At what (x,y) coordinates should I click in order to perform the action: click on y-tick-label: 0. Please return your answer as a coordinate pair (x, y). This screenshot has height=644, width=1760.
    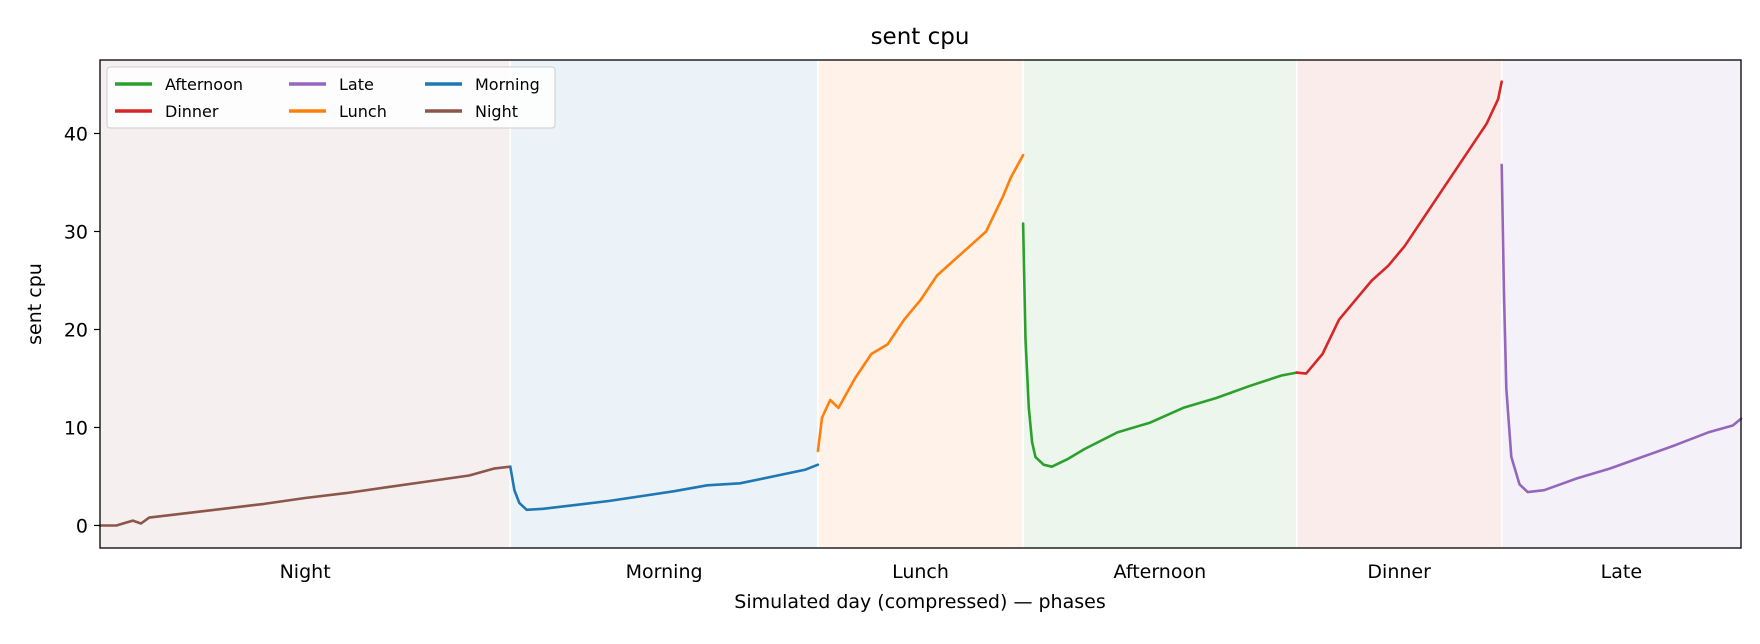
    Looking at the image, I should click on (82, 526).